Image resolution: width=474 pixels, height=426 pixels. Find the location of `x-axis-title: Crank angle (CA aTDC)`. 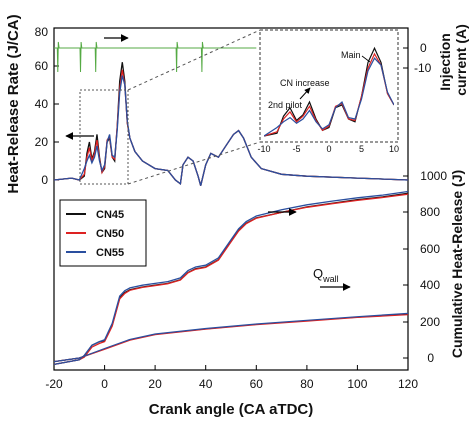

x-axis-title: Crank angle (CA aTDC) is located at coordinates (231, 409).